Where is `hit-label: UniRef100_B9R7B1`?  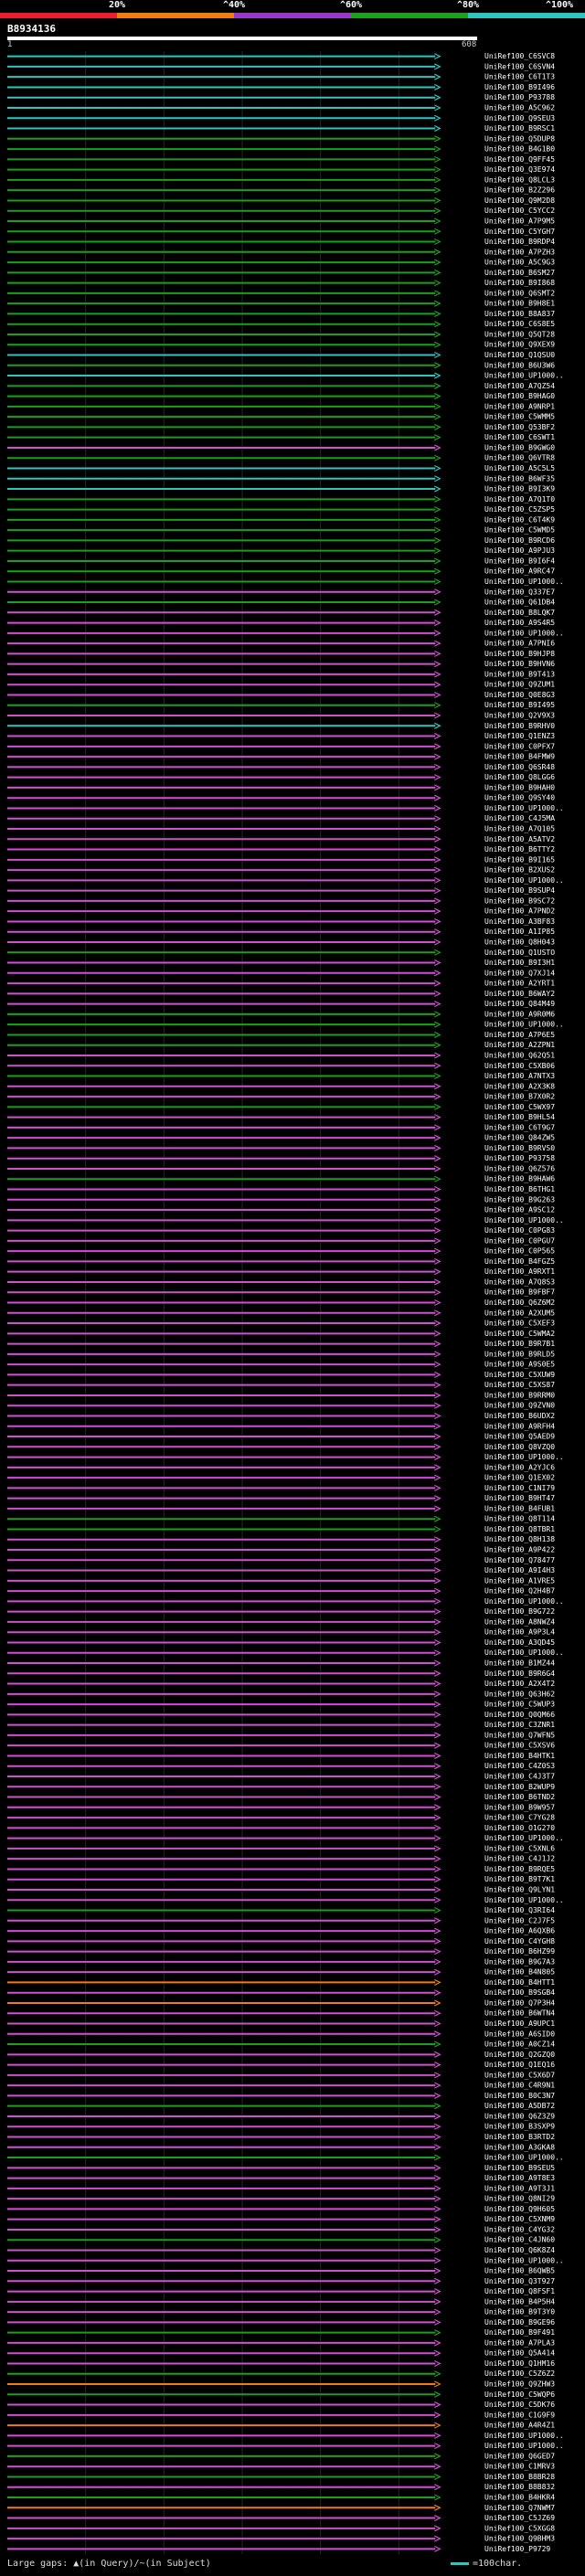
hit-label: UniRef100_B9R7B1 is located at coordinates (519, 1344).